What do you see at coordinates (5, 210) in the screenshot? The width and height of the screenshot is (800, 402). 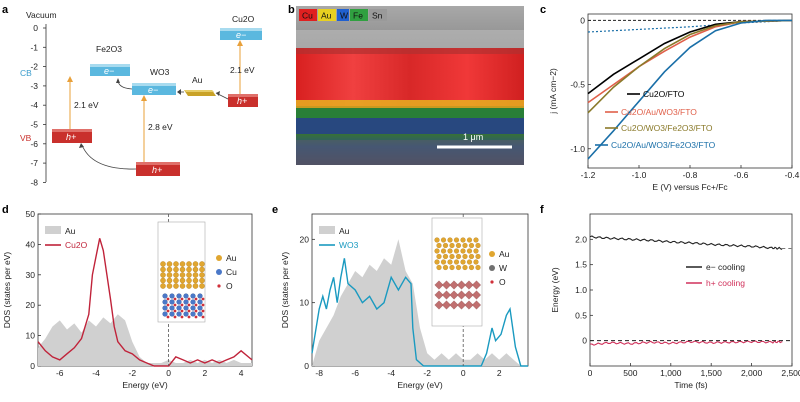 I see `panel-letter-d: d` at bounding box center [5, 210].